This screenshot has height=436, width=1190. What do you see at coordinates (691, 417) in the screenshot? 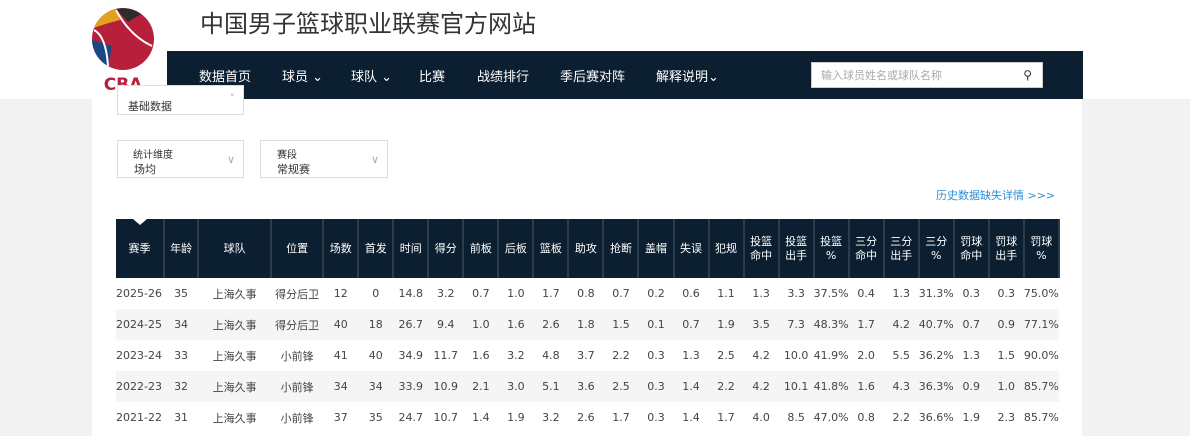
I see `table-cell: 1.4` at bounding box center [691, 417].